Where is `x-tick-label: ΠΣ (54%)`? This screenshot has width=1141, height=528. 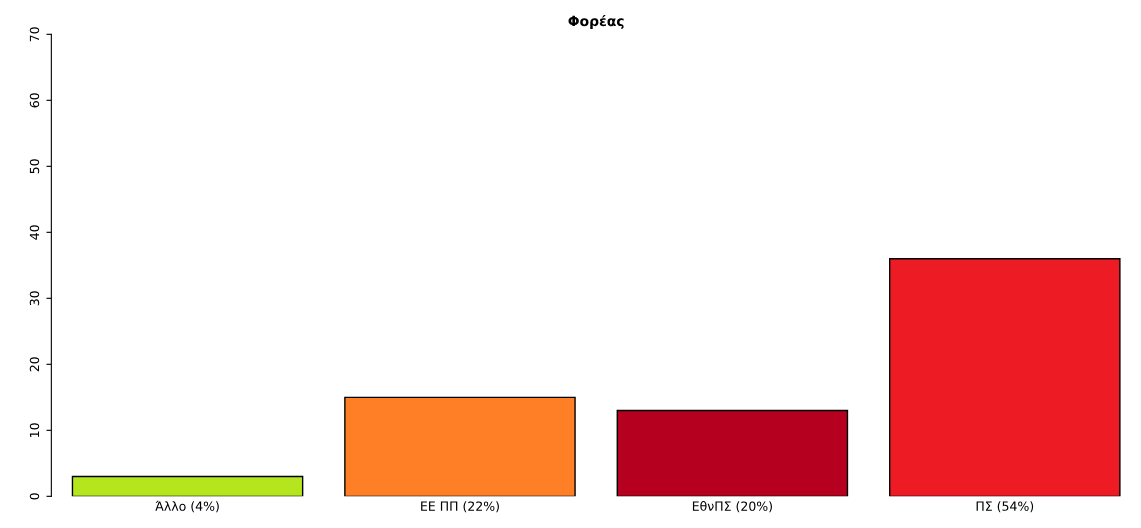
x-tick-label: ΠΣ (54%) is located at coordinates (1005, 507).